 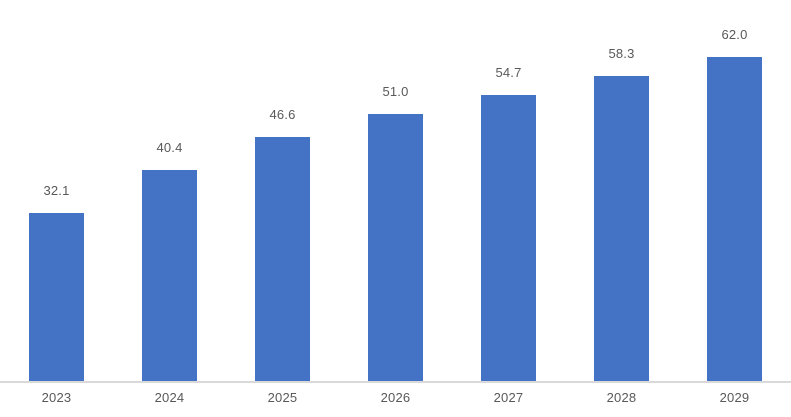 I want to click on bar-group: 32.1, so click(x=56, y=190).